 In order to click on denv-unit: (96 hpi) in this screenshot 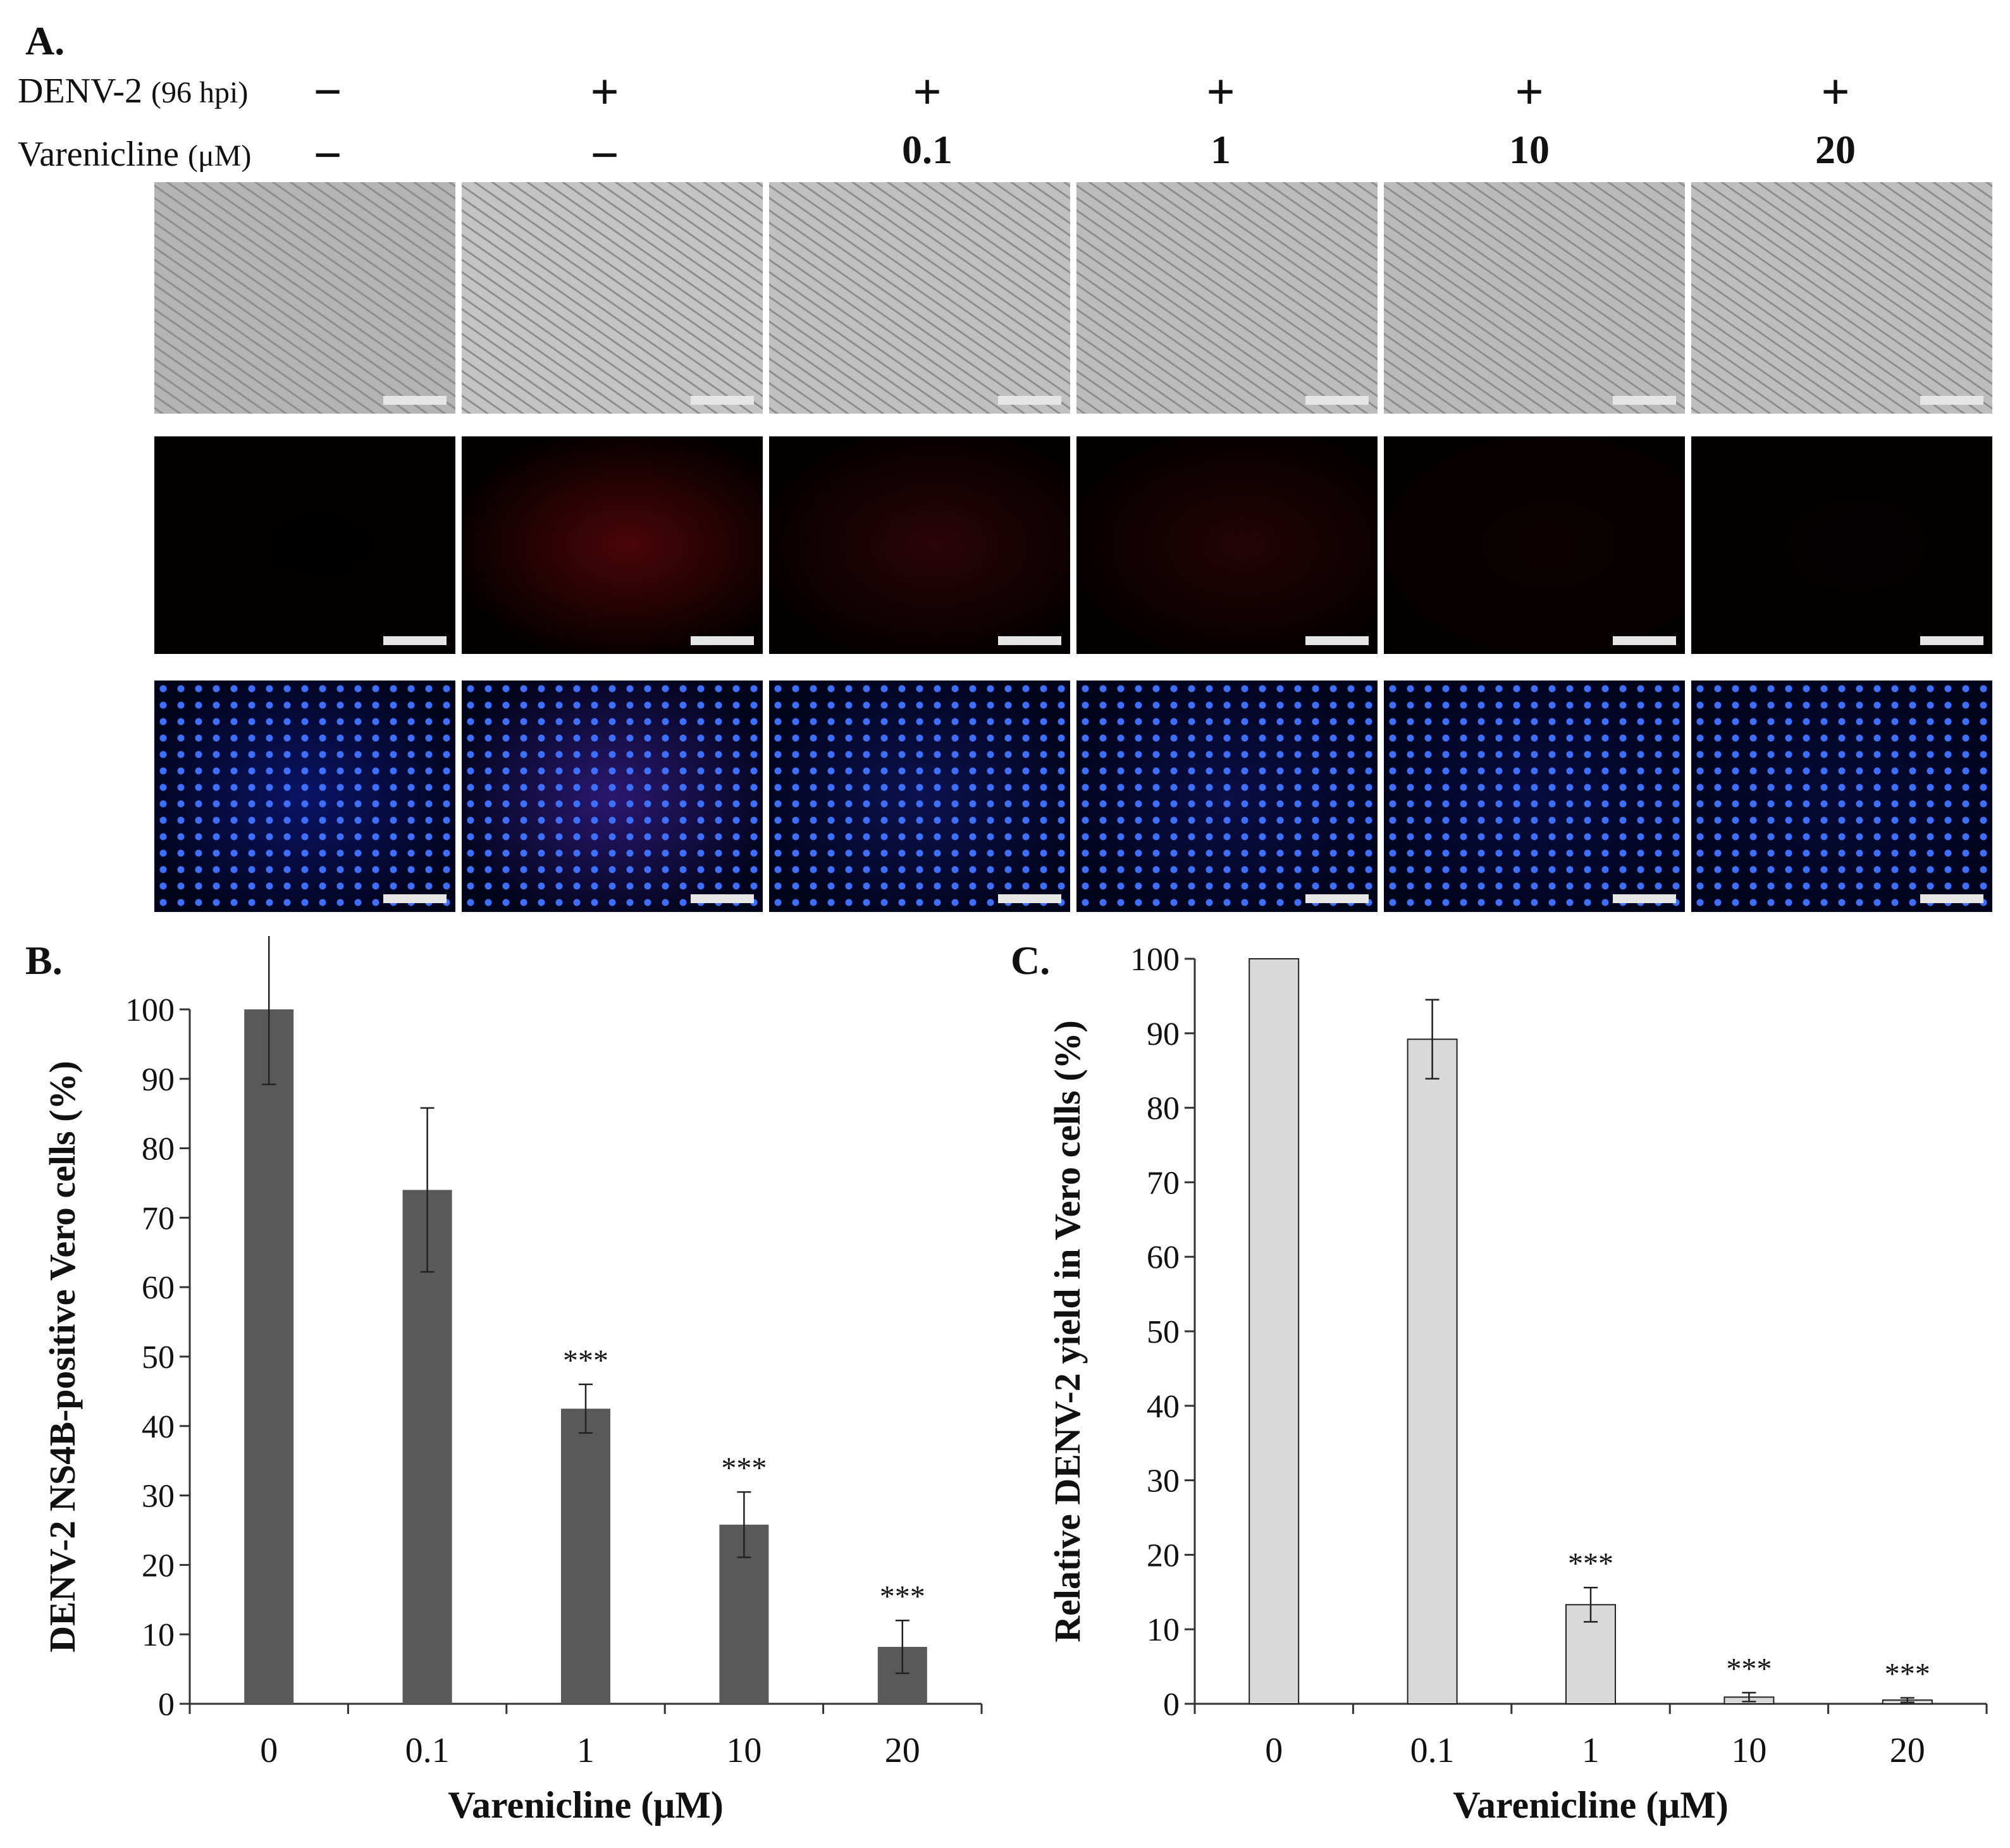, I will do `click(200, 93)`.